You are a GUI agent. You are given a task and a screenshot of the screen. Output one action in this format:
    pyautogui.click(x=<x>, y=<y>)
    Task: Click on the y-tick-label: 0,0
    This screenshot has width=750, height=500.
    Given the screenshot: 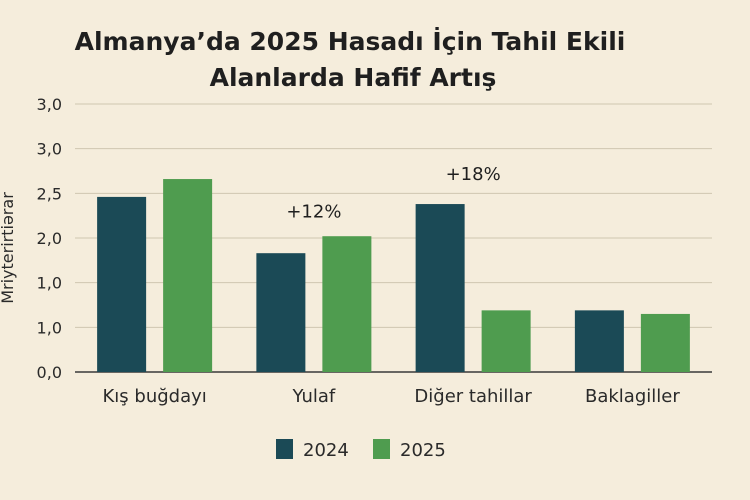 What is the action you would take?
    pyautogui.click(x=49, y=372)
    